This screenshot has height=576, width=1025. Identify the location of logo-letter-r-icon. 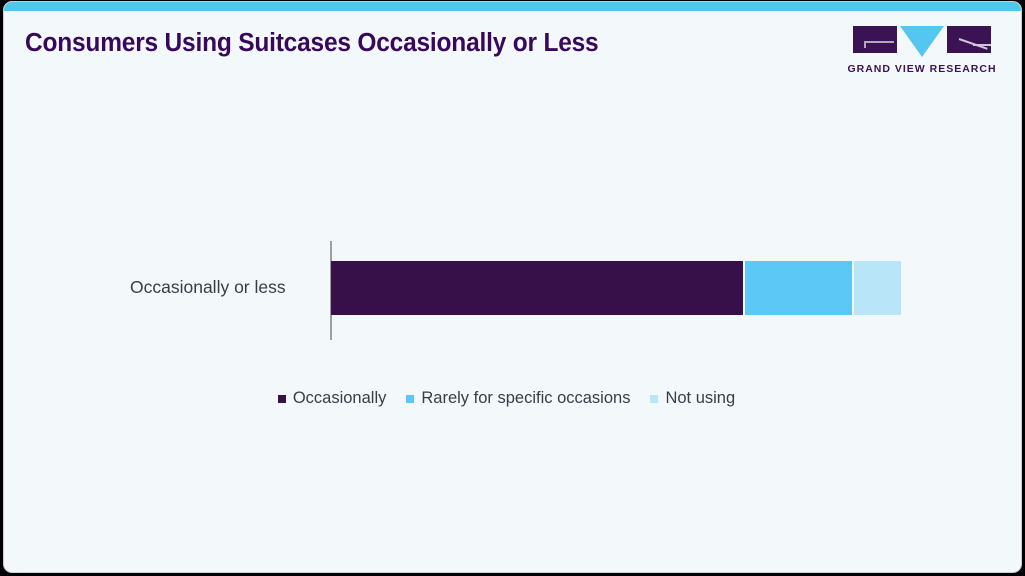
(969, 39).